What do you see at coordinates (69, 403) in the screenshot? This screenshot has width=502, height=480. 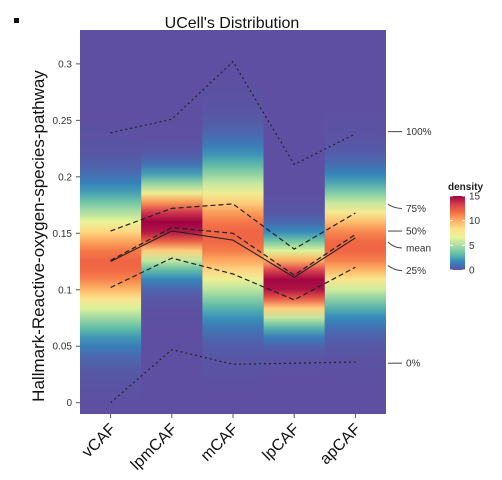 I see `y-tick-label: 0` at bounding box center [69, 403].